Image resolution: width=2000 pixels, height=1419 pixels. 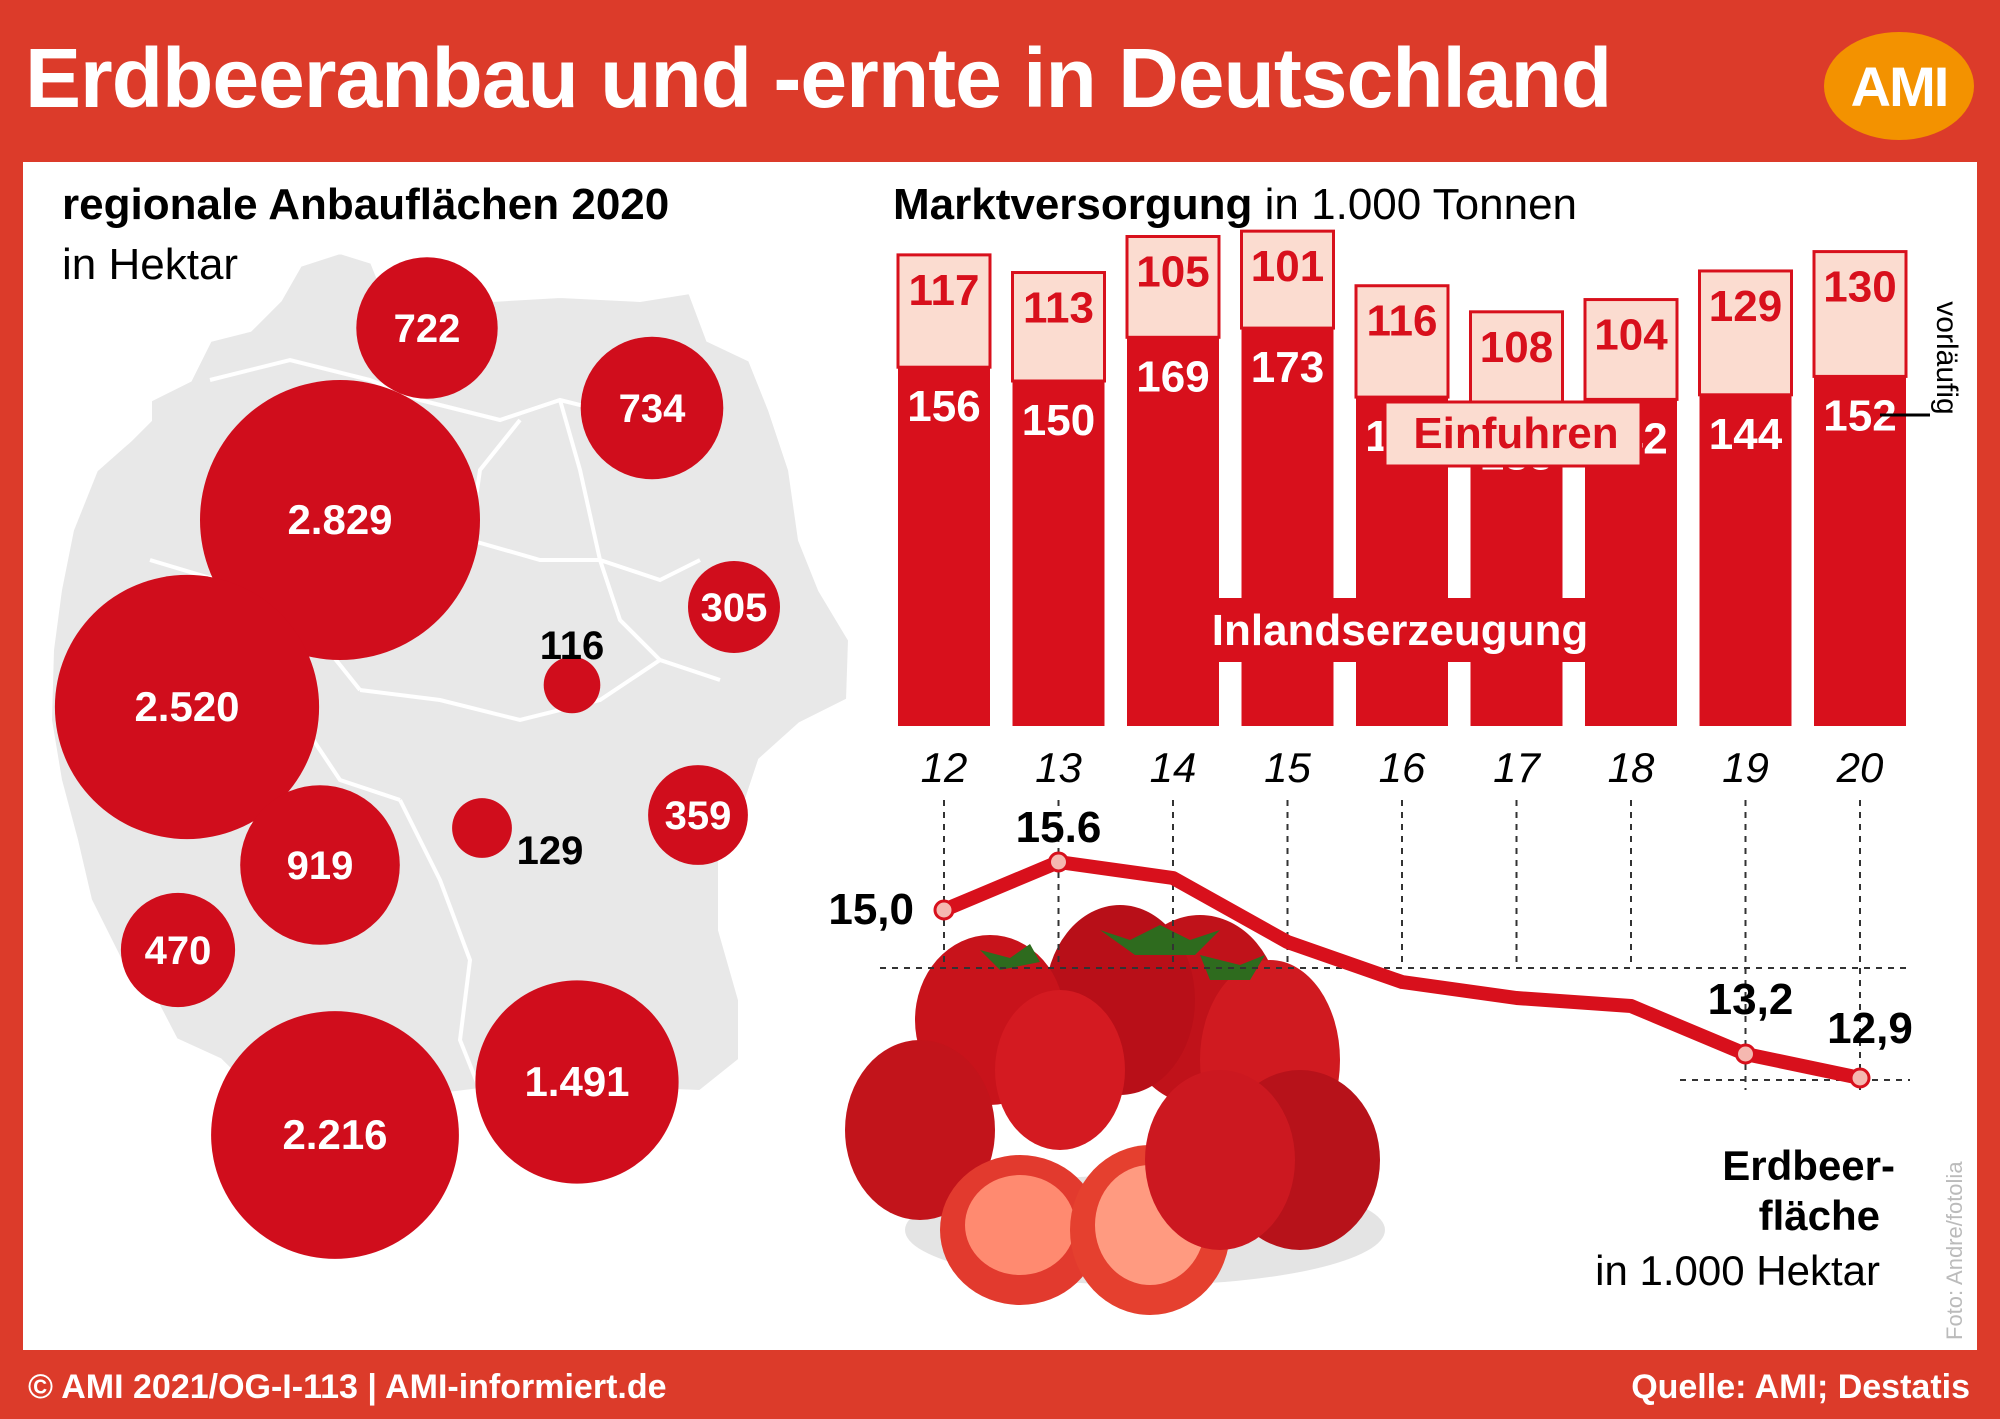 I want to click on line-value-label: 15,0, so click(x=871, y=909).